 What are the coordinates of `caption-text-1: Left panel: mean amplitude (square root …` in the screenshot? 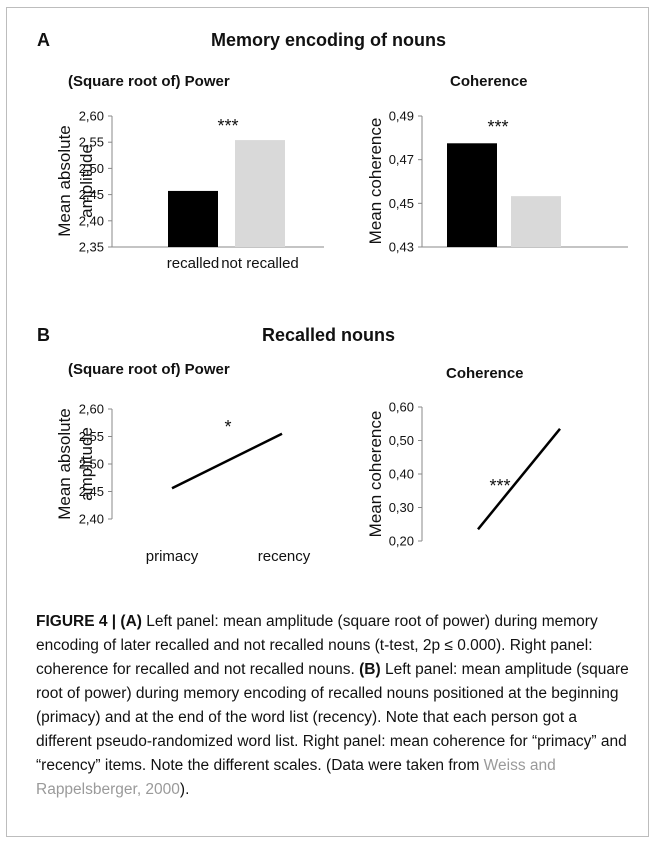 It's located at (317, 645).